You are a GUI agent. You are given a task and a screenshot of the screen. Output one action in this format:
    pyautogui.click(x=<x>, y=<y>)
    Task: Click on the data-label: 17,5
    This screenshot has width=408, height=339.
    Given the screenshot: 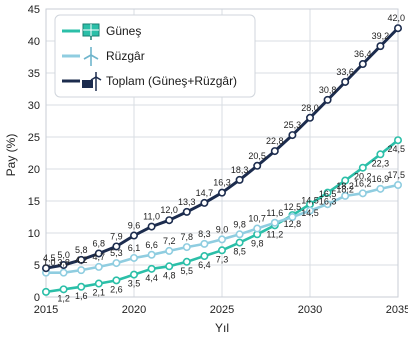 What is the action you would take?
    pyautogui.click(x=396, y=175)
    